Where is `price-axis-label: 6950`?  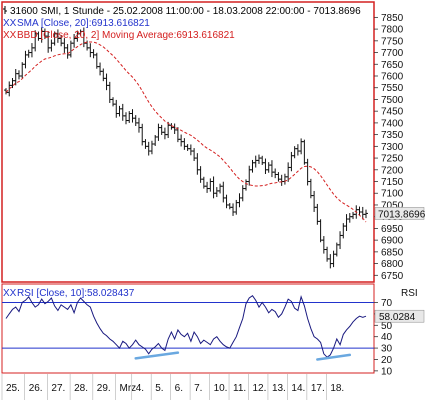
price-axis-label: 6950 is located at coordinates (392, 229).